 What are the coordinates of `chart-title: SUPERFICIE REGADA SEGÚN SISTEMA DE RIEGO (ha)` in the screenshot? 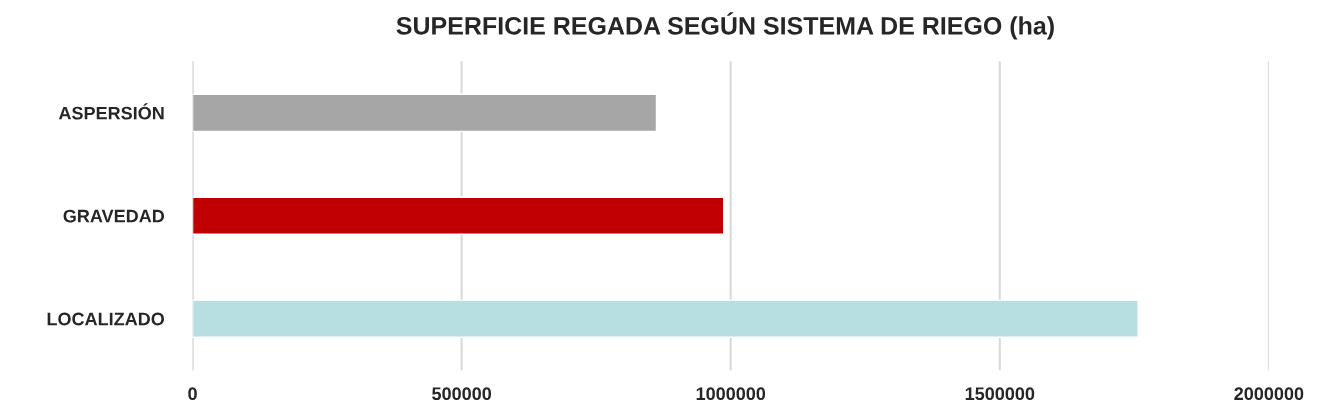 It's located at (725, 26).